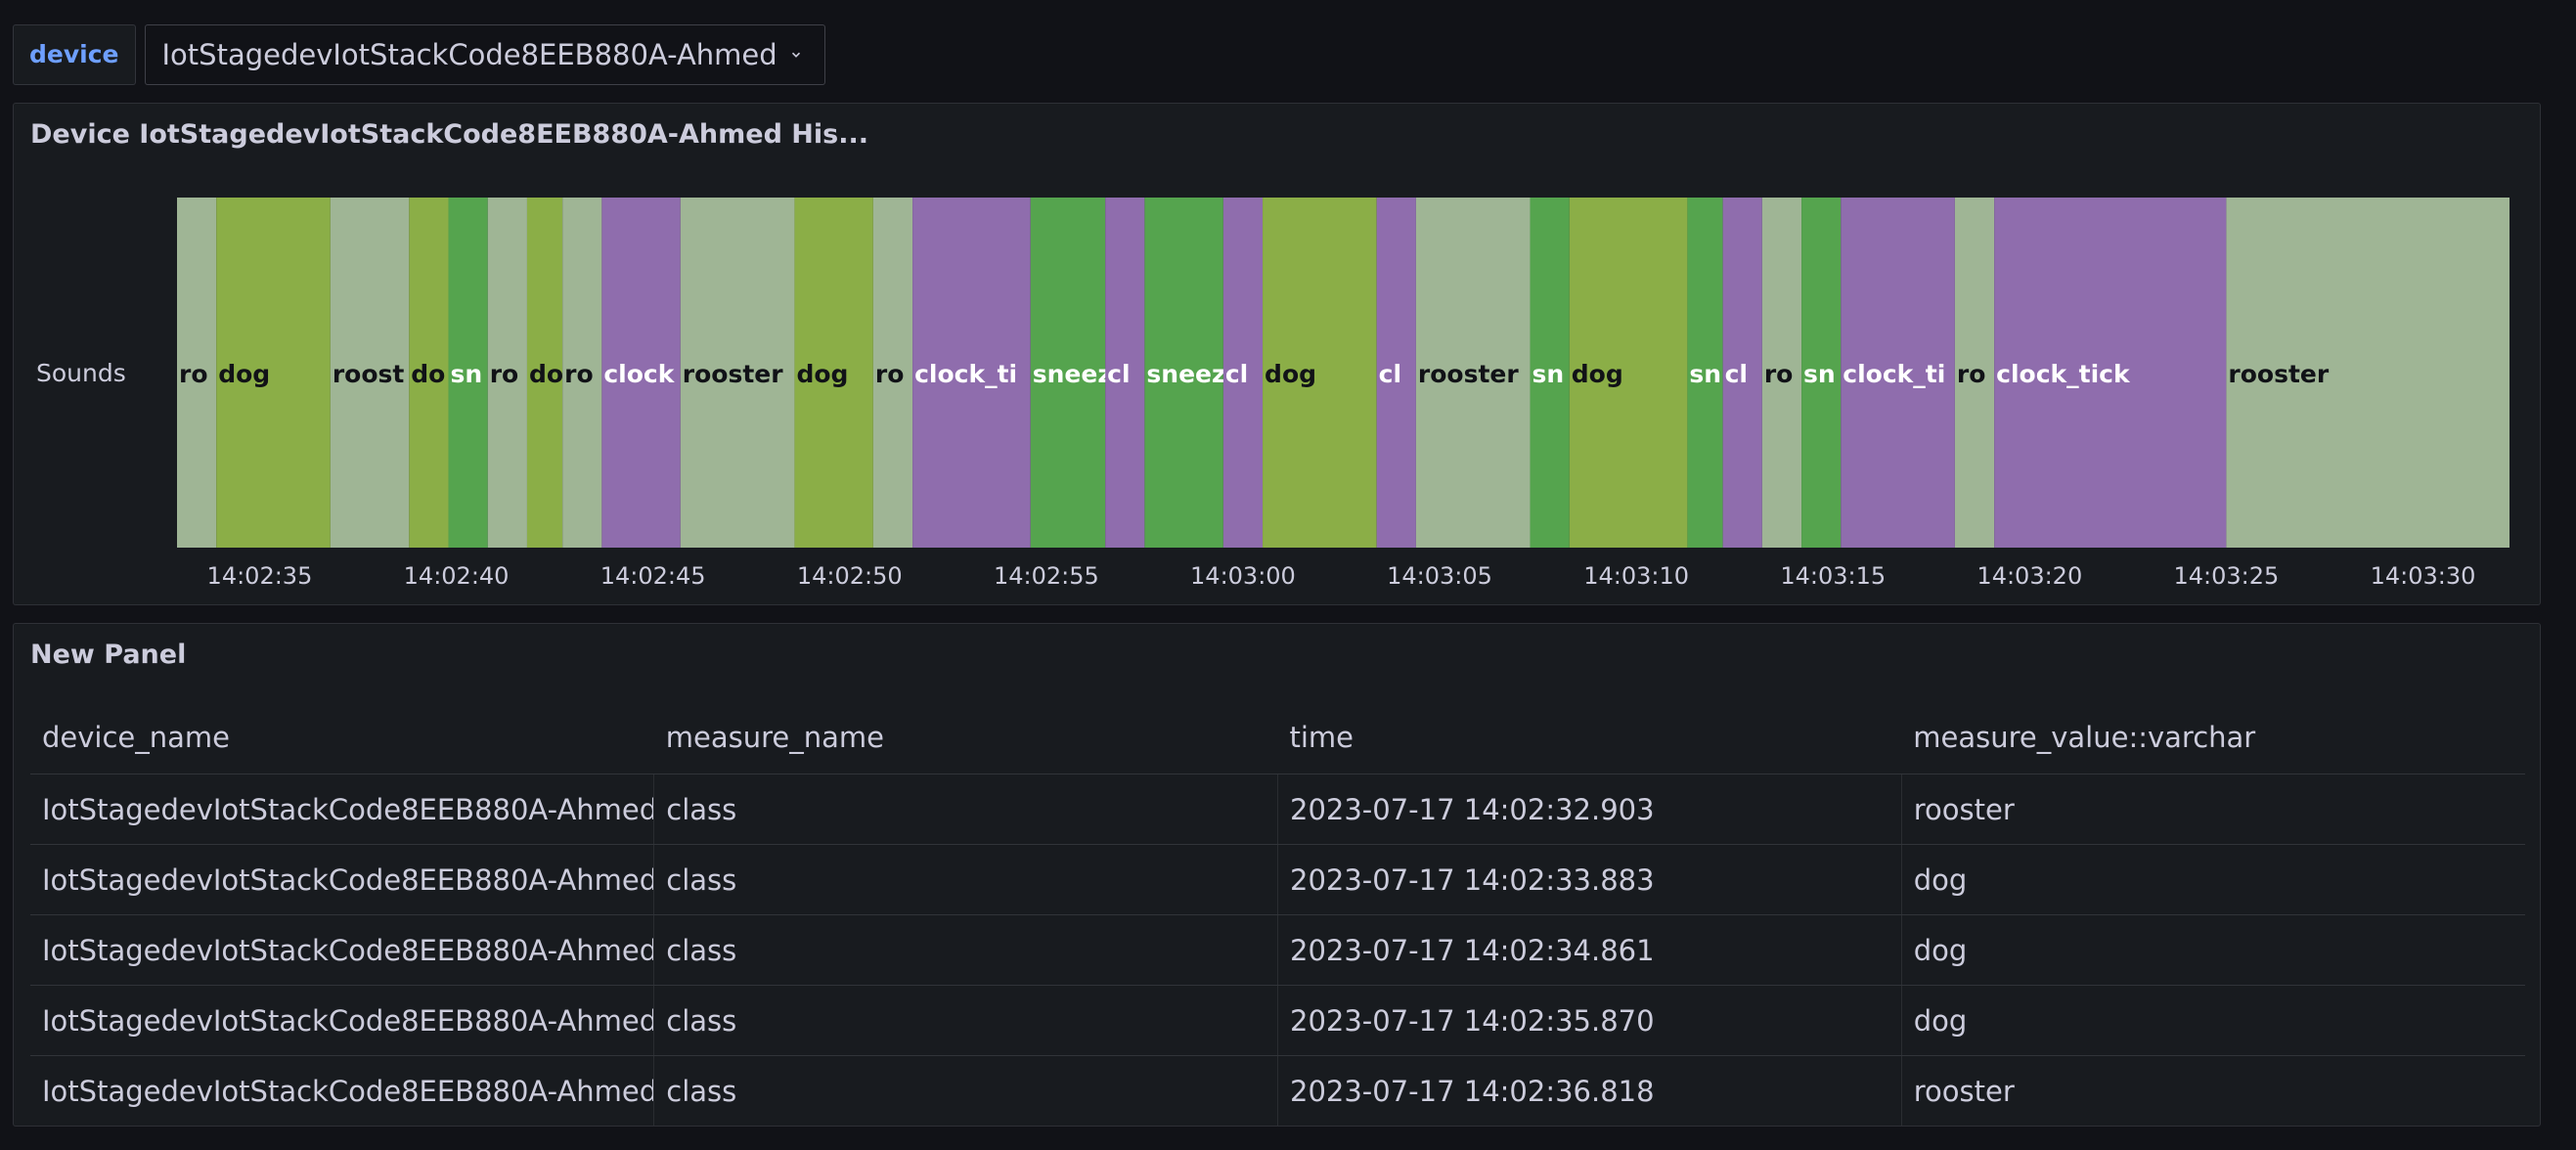  Describe the element at coordinates (2029, 576) in the screenshot. I see `x-tick-label: 14:03:20` at that location.